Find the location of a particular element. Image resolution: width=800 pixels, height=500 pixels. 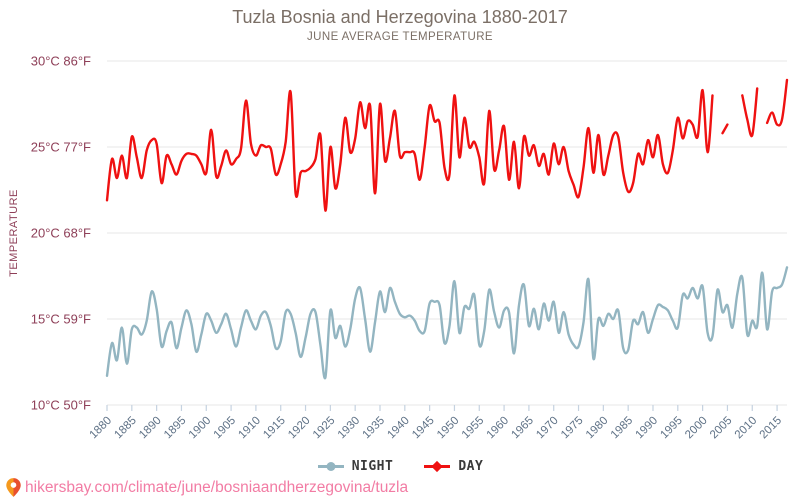

x-tick-label: 1900 is located at coordinates (200, 428).